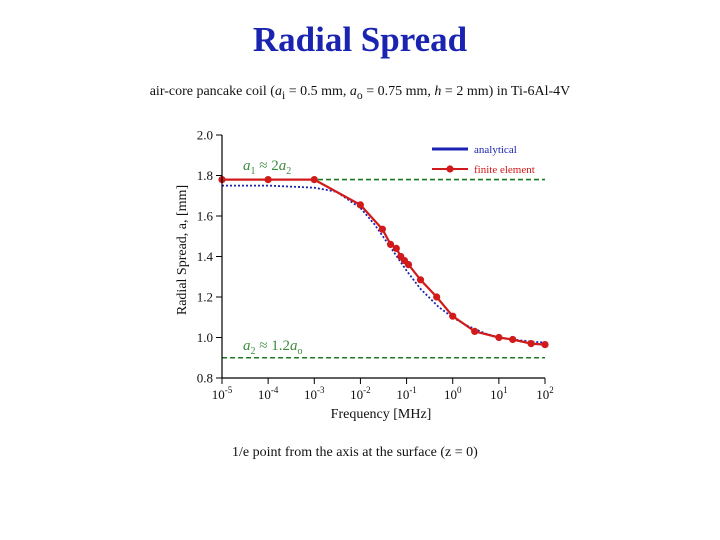 Image resolution: width=720 pixels, height=540 pixels. What do you see at coordinates (506, 91) in the screenshot?
I see `subtitle-suffix: = 2 mm) in Ti-6Al-4V` at bounding box center [506, 91].